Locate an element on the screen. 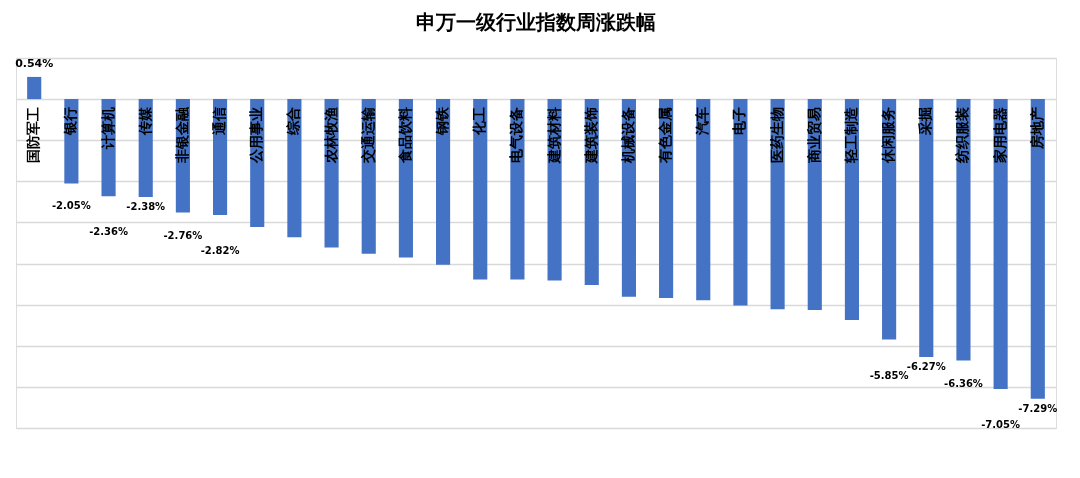 The image size is (1080, 478). x-tick-label: 交通运输 is located at coordinates (367, 135).